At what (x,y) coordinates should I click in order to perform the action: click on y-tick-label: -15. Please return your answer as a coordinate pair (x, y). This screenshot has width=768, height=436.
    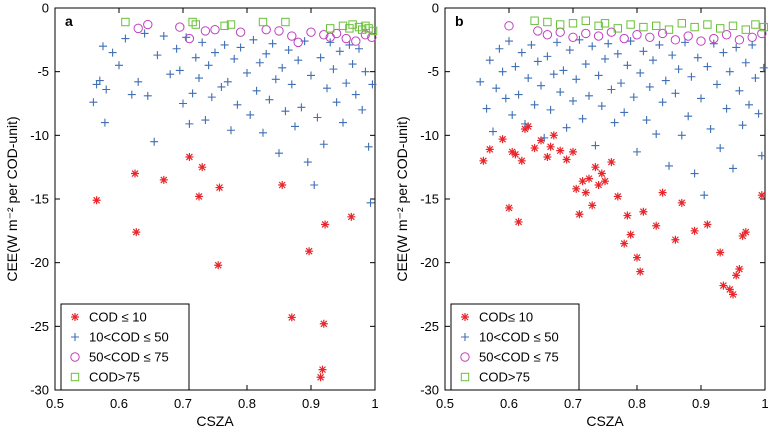
    Looking at the image, I should click on (429, 199).